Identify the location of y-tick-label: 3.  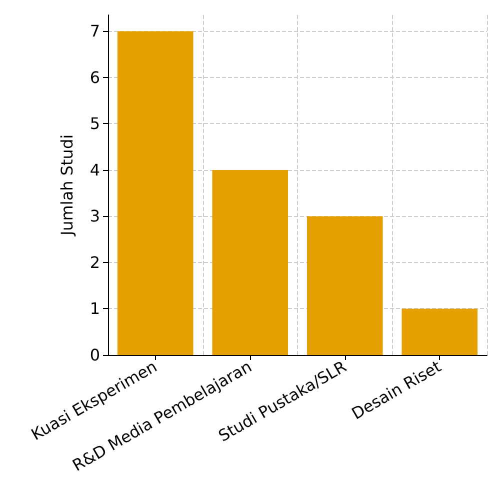
(95, 216).